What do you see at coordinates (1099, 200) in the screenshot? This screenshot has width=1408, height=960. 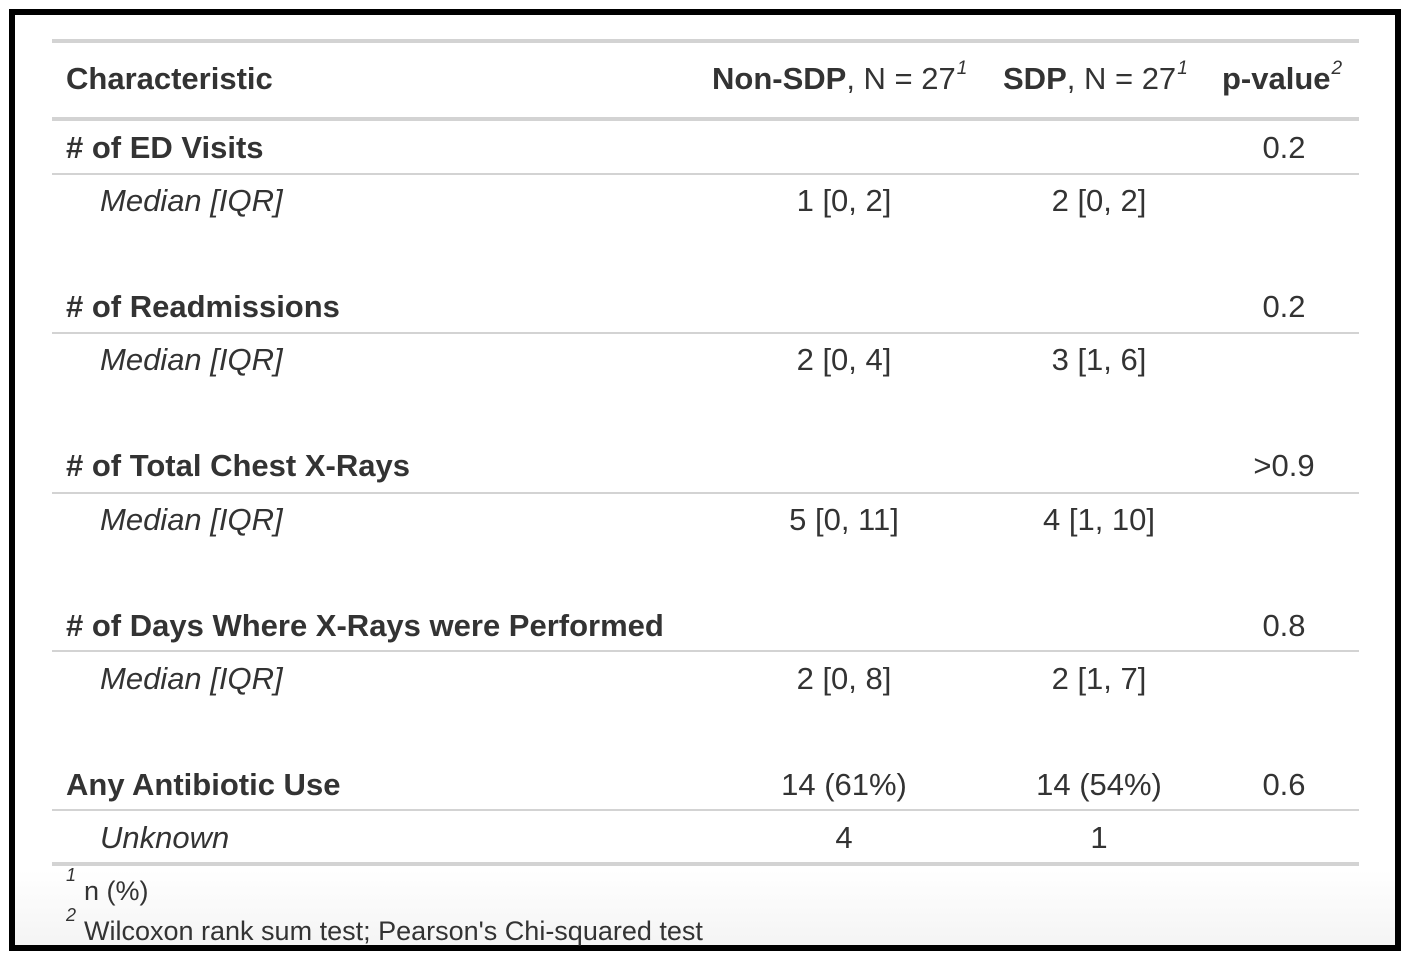 I see `row-sdp-value: 2 [0, 2]` at bounding box center [1099, 200].